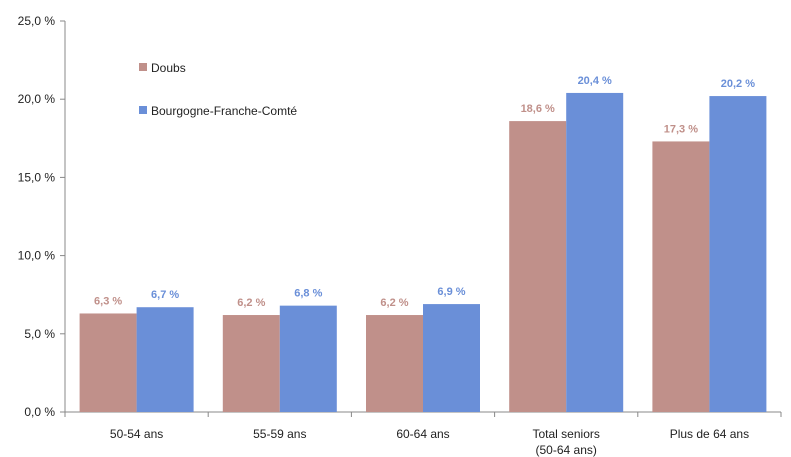 This screenshot has width=791, height=457. I want to click on legend-label-doubs: Doubs, so click(168, 68).